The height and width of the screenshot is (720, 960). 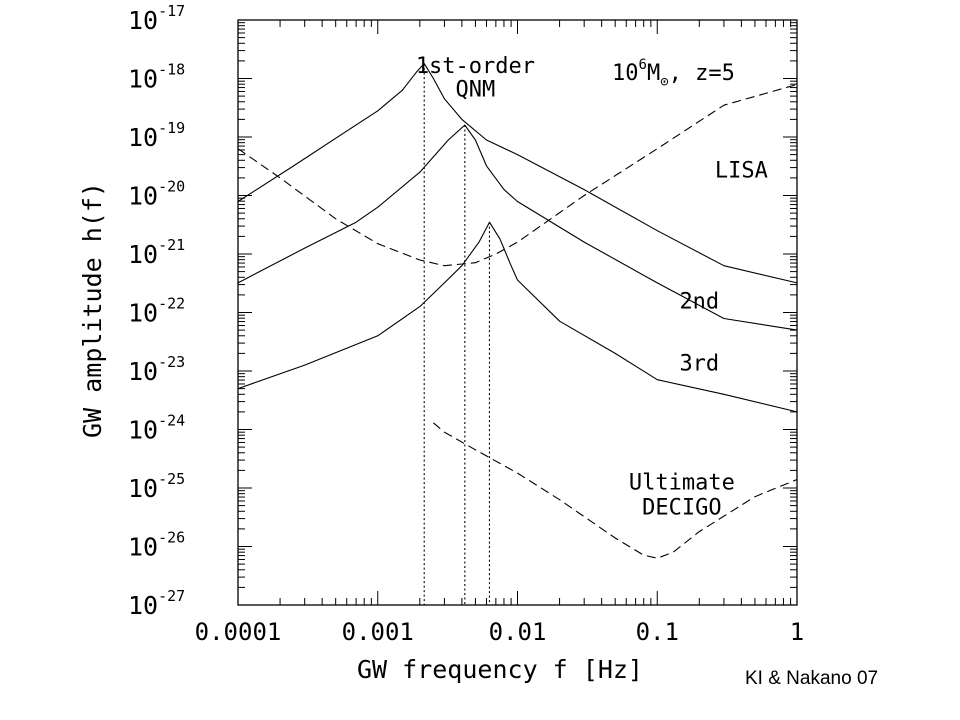 What do you see at coordinates (476, 90) in the screenshot?
I see `annotation-label: QNM` at bounding box center [476, 90].